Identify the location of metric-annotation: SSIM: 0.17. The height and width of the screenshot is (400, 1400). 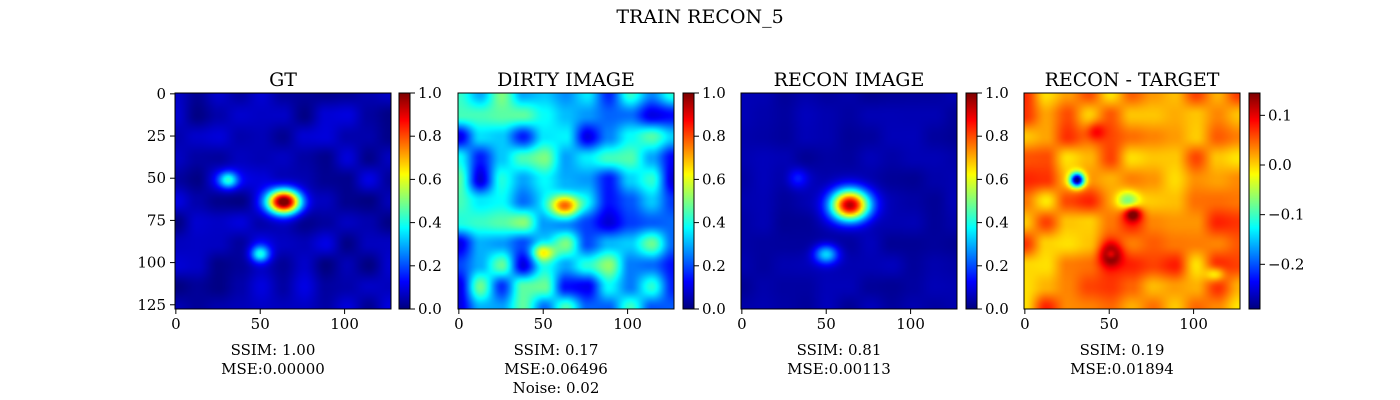
(556, 350).